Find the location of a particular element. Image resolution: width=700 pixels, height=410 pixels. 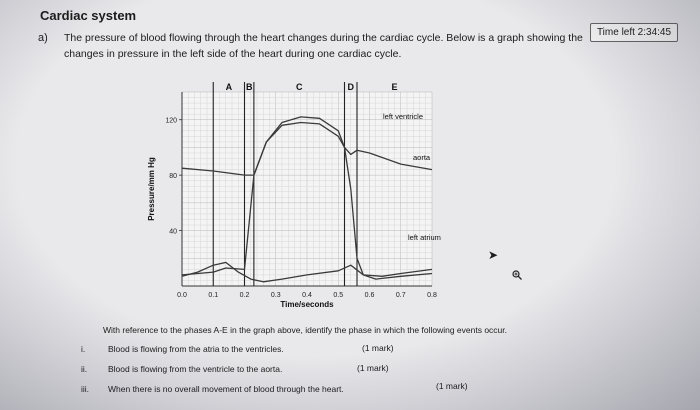

x-tick-label: 0.3 is located at coordinates (276, 295).